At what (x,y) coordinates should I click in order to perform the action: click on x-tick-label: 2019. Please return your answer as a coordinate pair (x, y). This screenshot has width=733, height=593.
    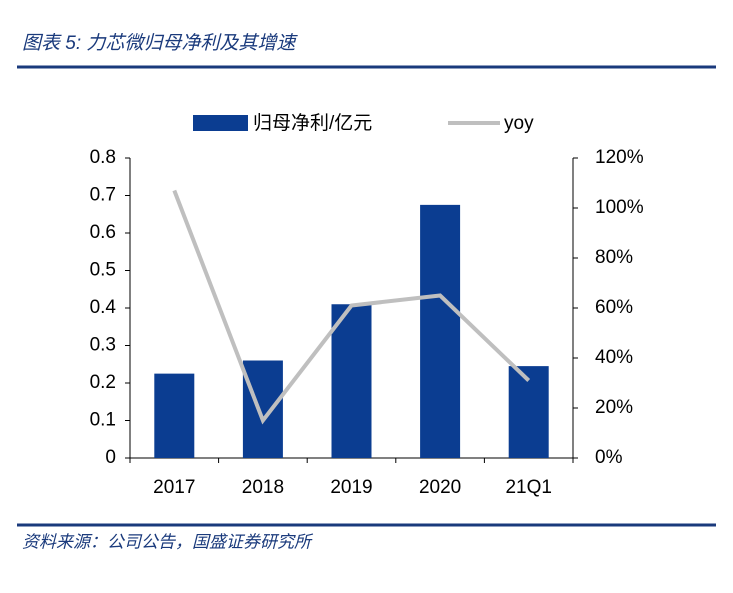
    Looking at the image, I should click on (351, 487).